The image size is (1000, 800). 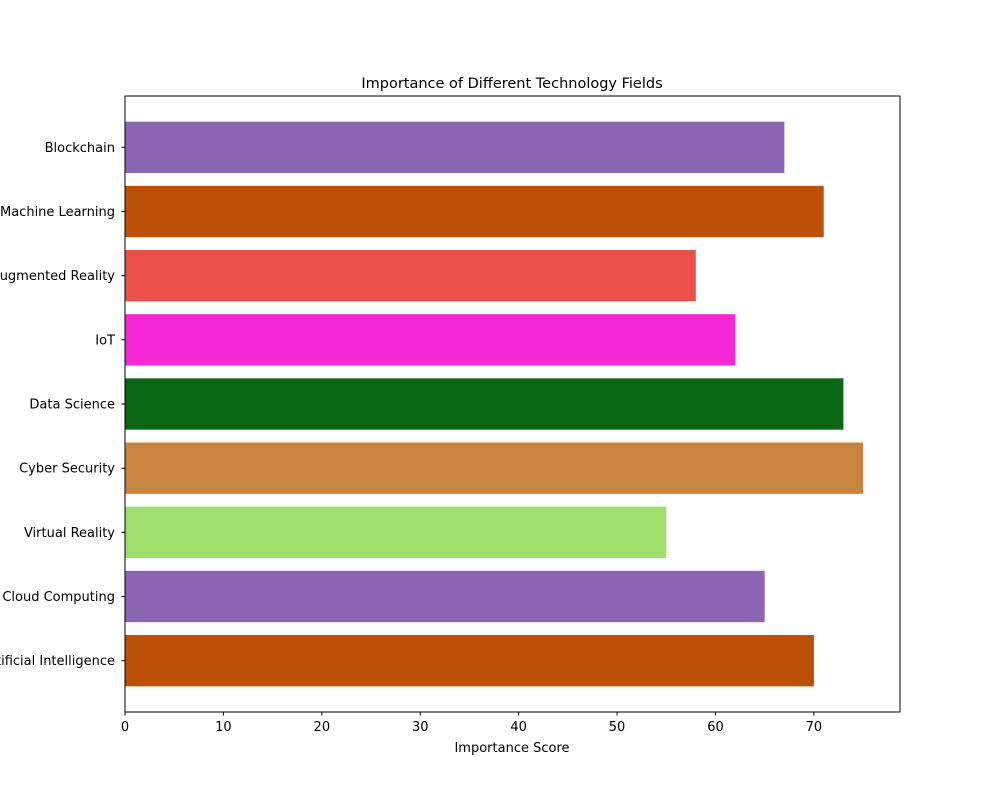 I want to click on y-tick-label: Data Science, so click(x=72, y=405).